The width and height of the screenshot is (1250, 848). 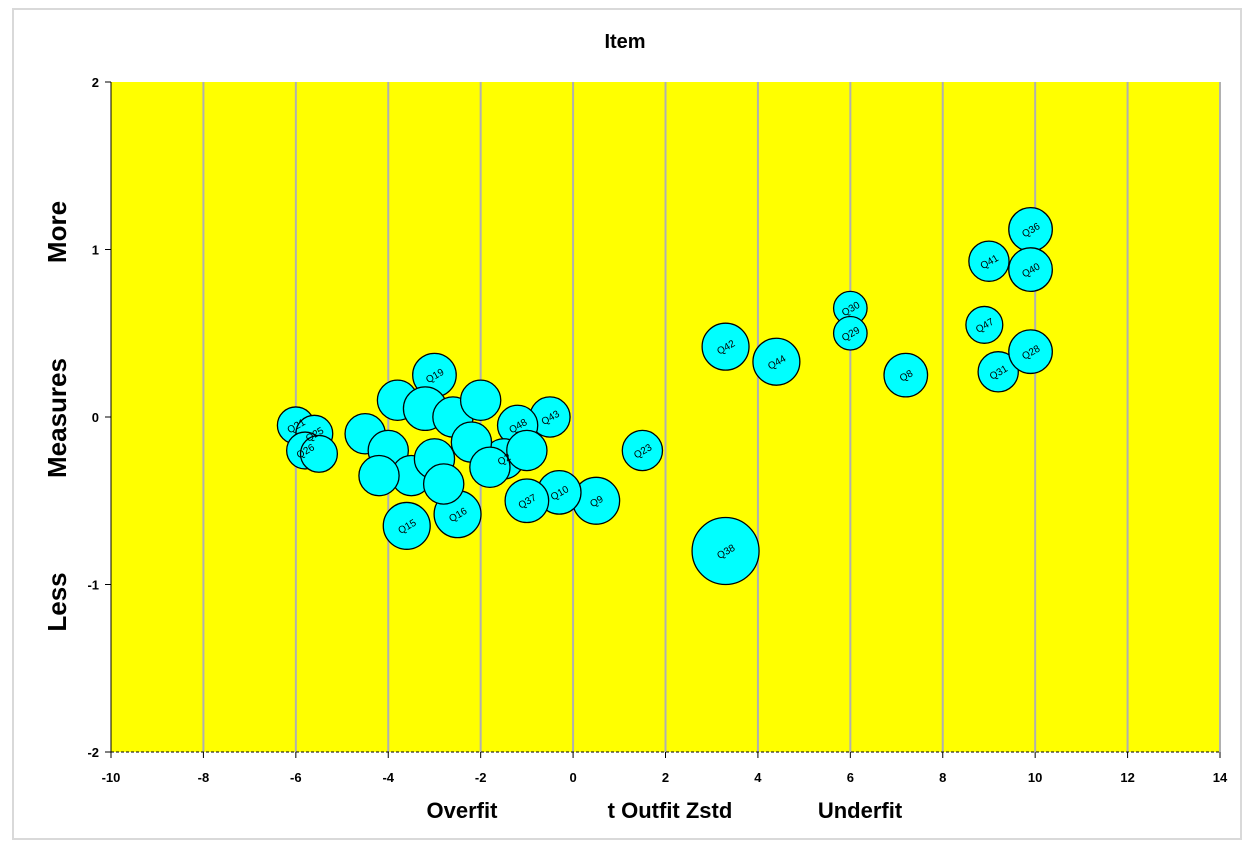 I want to click on x-tick-label: 4, so click(x=758, y=777).